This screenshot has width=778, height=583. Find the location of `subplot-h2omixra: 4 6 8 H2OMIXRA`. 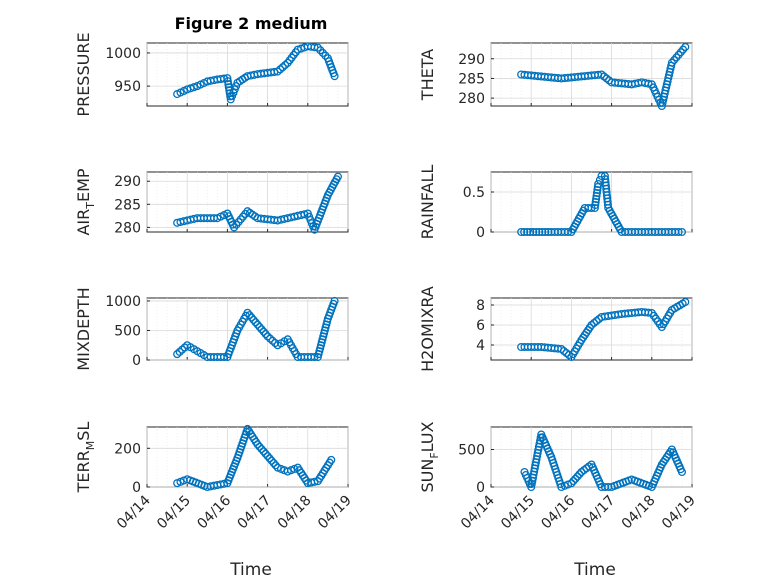

subplot-h2omixra: 4 6 8 H2OMIXRA is located at coordinates (555, 329).